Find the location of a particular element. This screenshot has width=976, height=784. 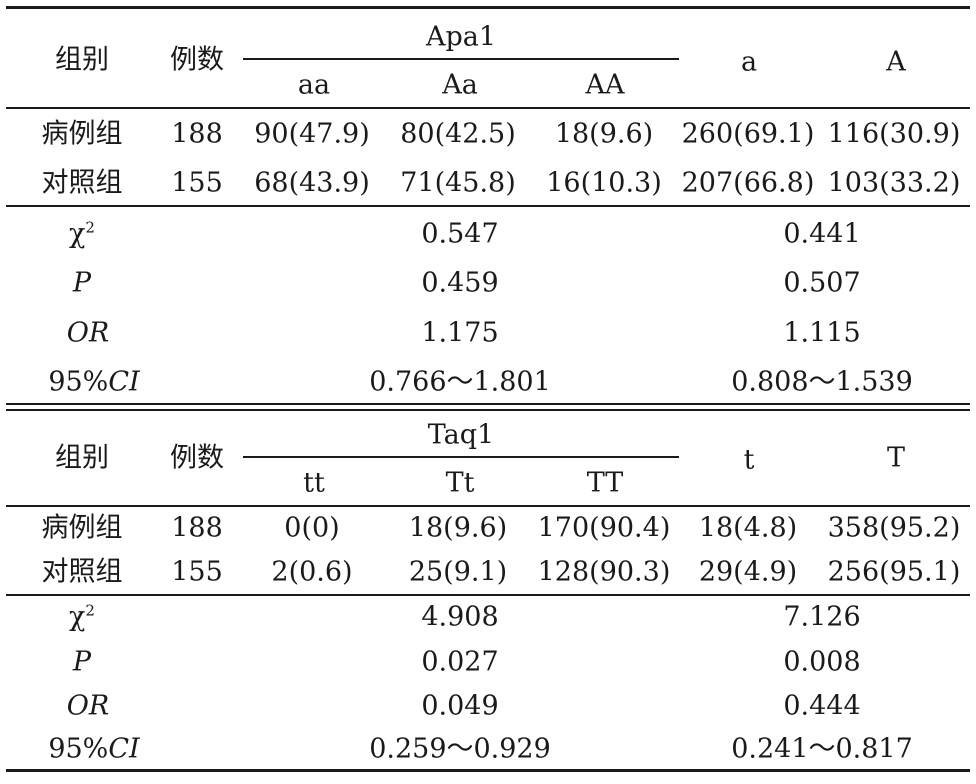

stat-allele-value: 0.507 is located at coordinates (822, 283).